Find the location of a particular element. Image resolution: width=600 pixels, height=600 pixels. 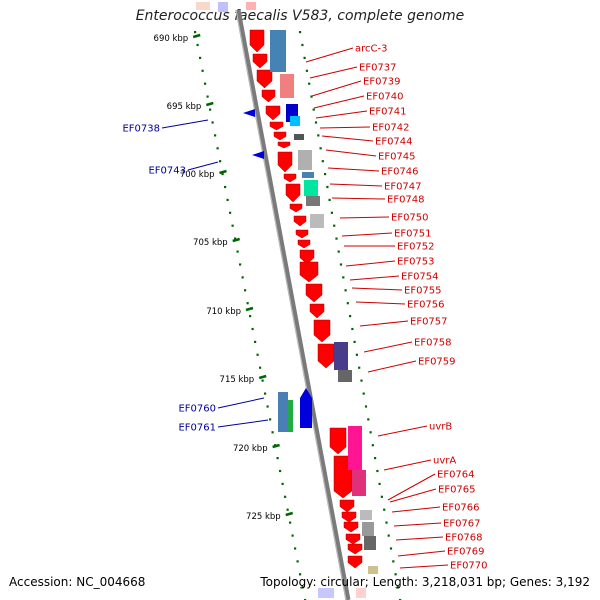

forward-gene-label: EF0757 is located at coordinates (429, 322).